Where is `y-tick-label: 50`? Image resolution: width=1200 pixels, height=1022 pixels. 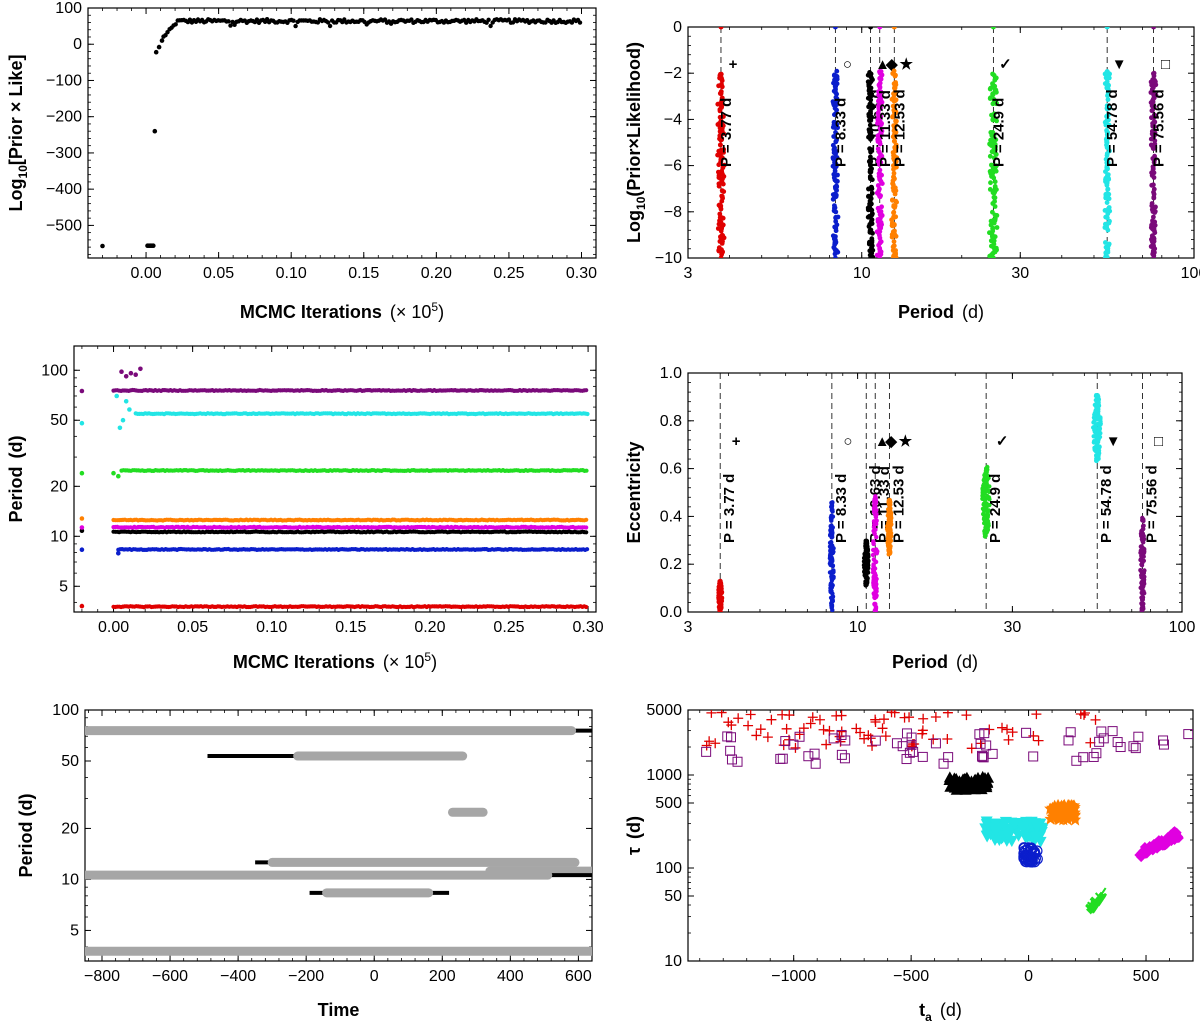 y-tick-label: 50 is located at coordinates (59, 420).